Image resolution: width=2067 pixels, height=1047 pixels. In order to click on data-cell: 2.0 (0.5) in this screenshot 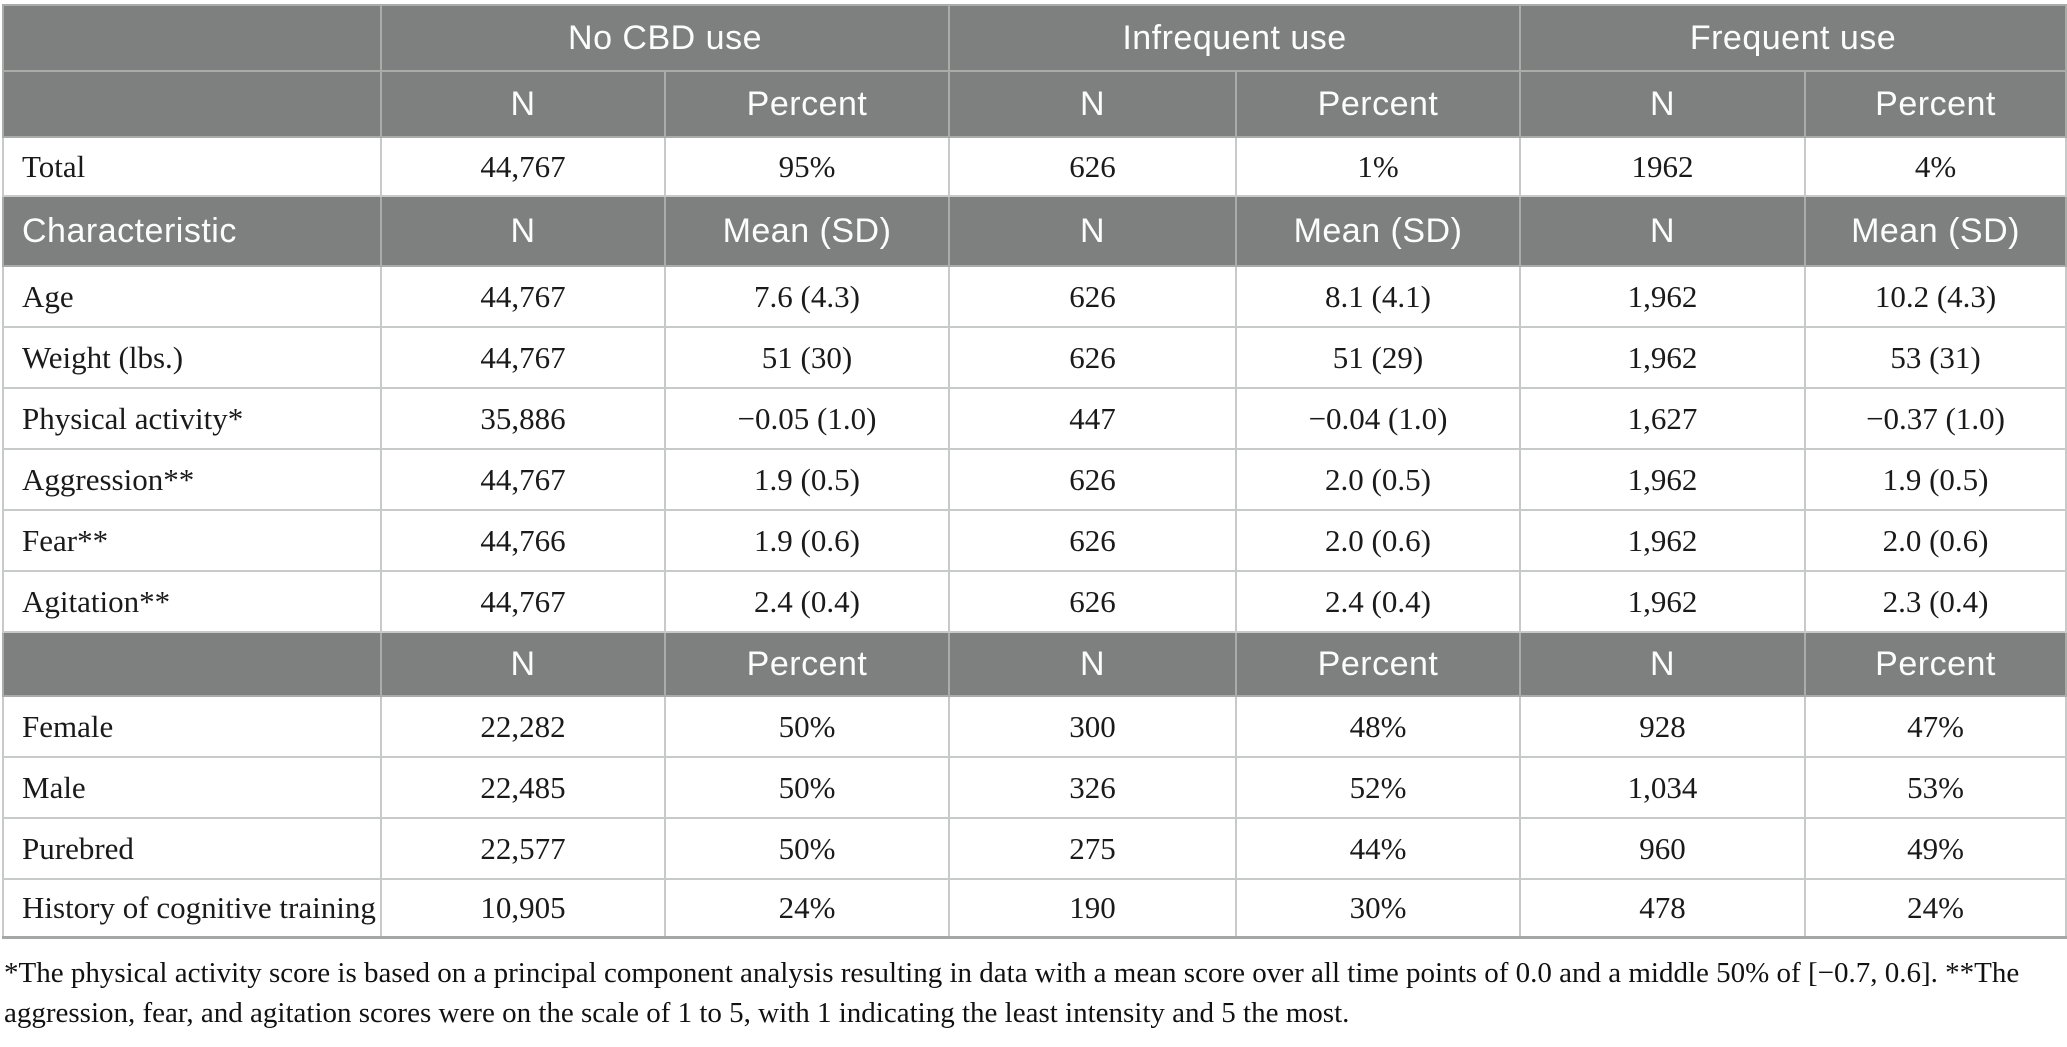, I will do `click(1378, 479)`.